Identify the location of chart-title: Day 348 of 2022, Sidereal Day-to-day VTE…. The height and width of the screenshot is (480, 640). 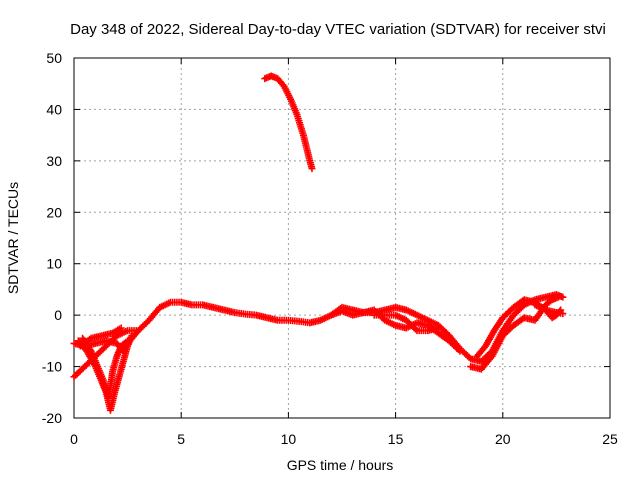
(338, 29).